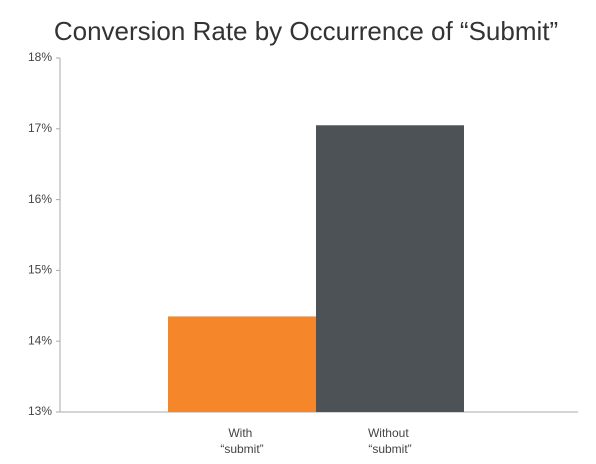 The height and width of the screenshot is (464, 596). I want to click on y-tick-label: 14%, so click(40, 340).